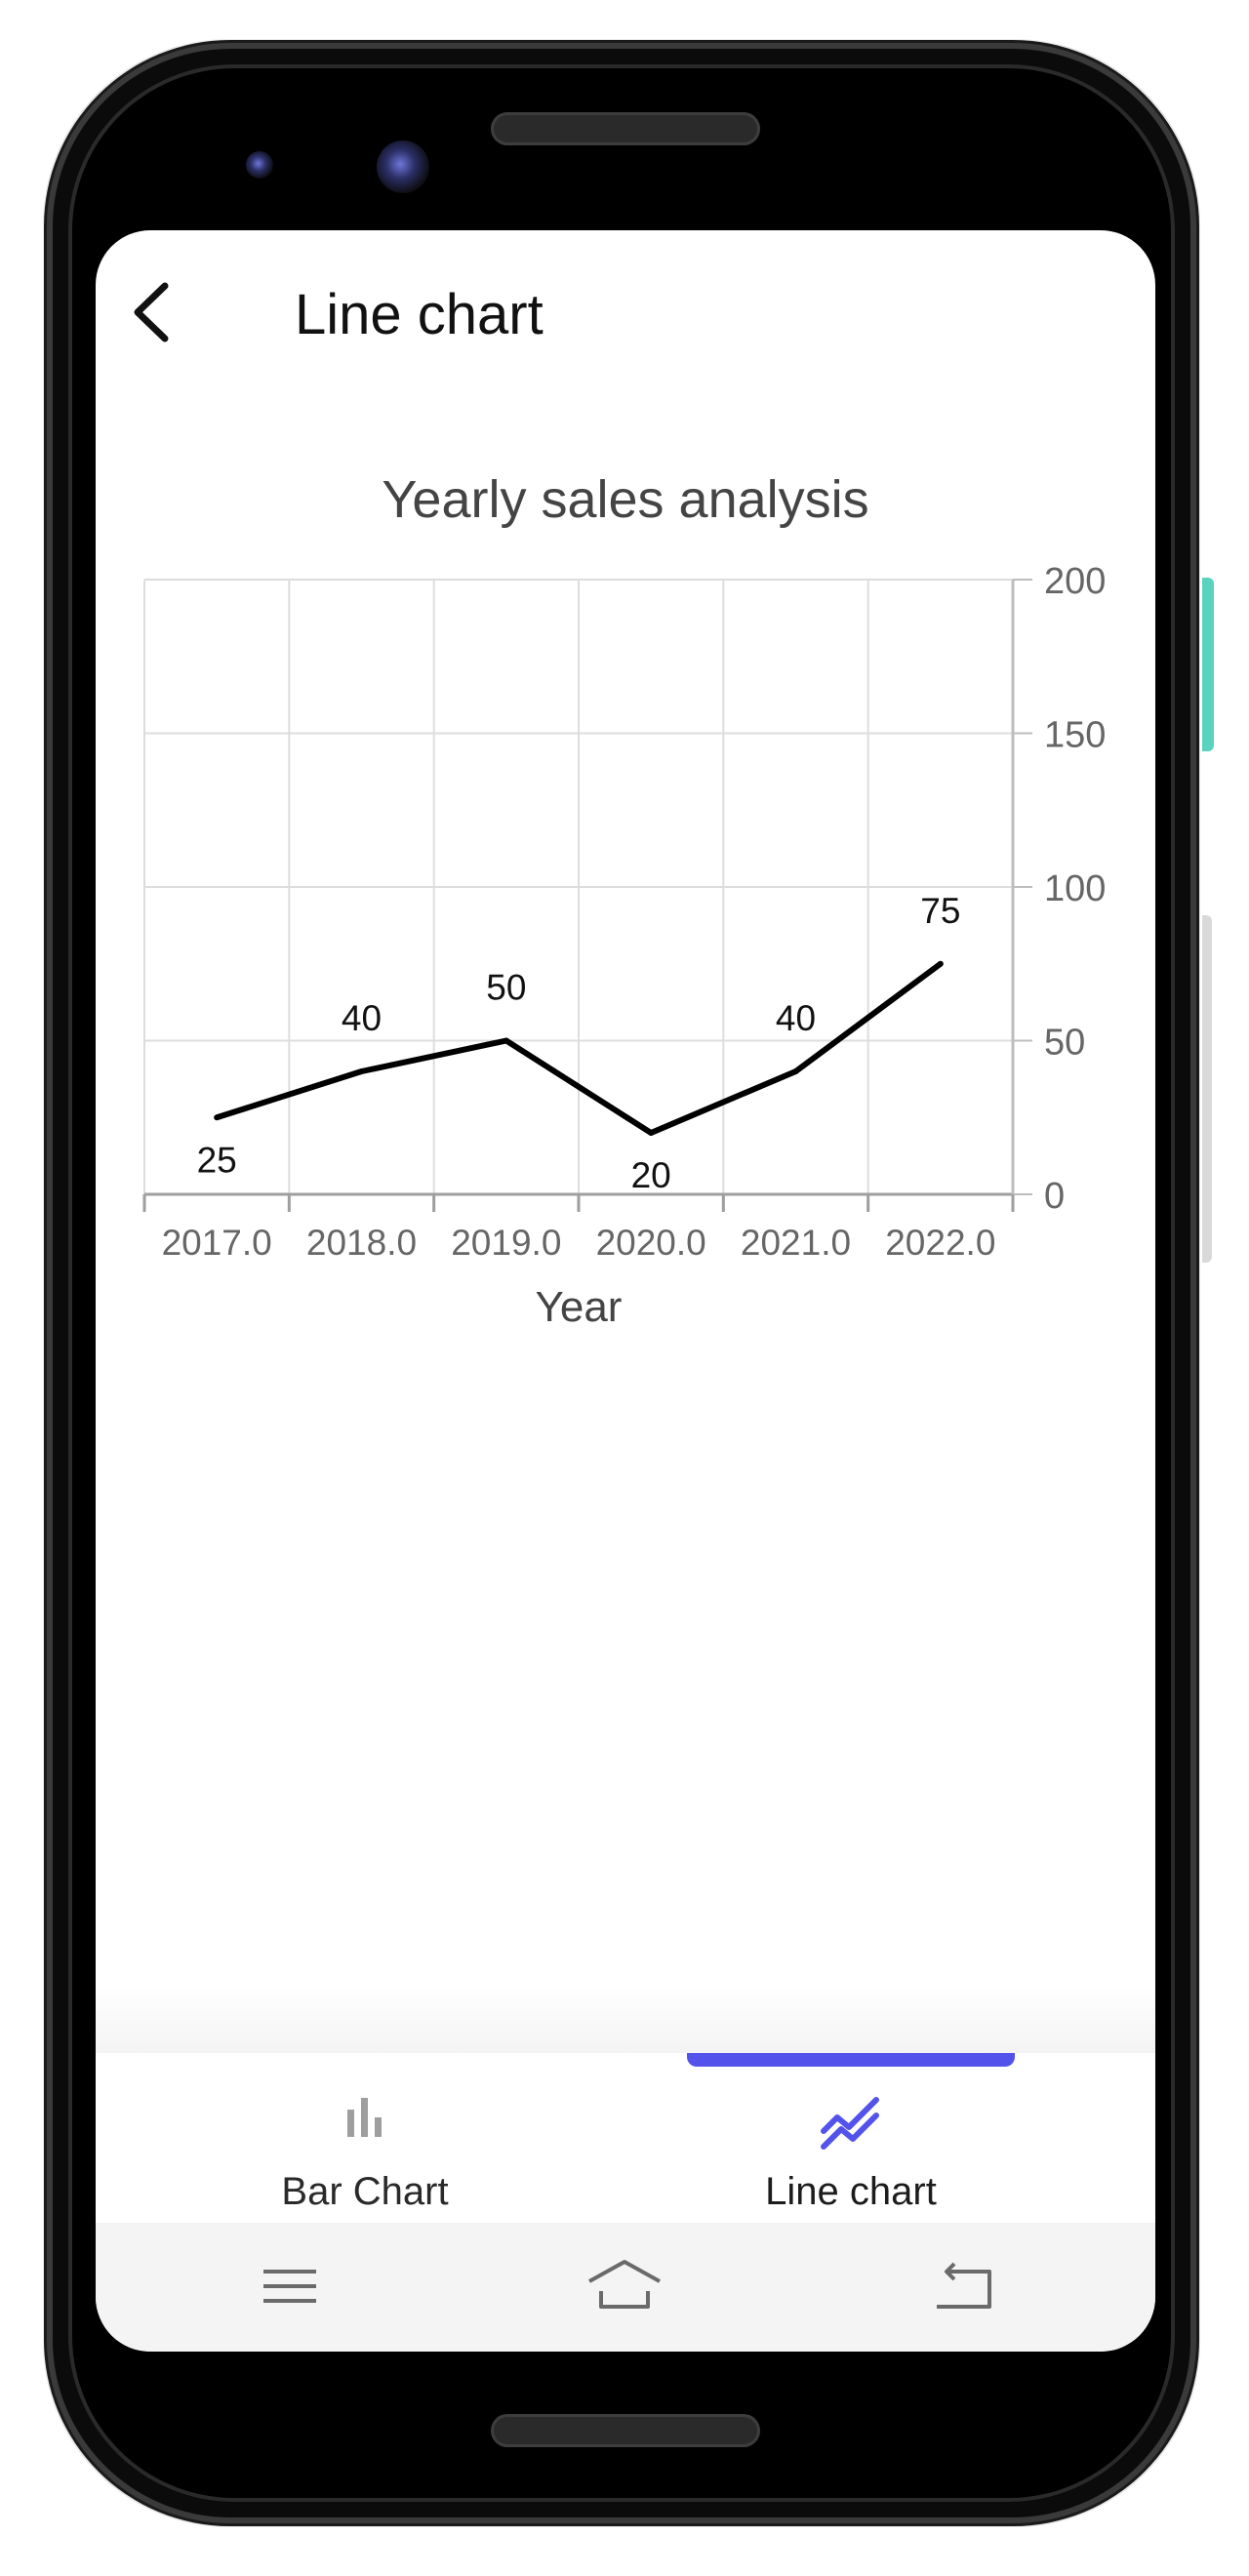  I want to click on back-button, so click(152, 312).